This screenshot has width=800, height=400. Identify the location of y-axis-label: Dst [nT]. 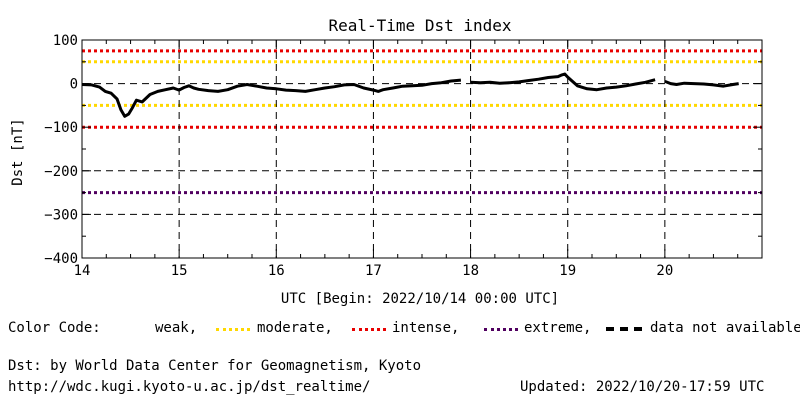
(18, 151).